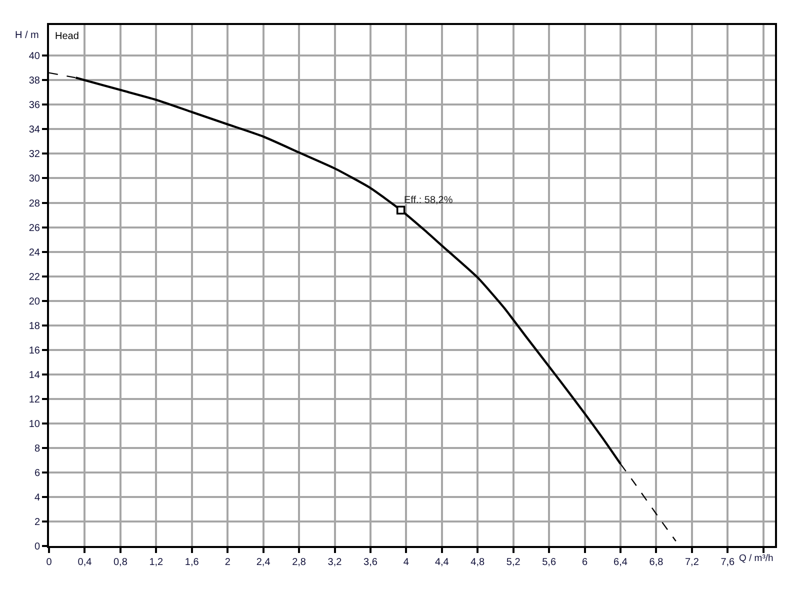 The width and height of the screenshot is (800, 600). Describe the element at coordinates (37, 448) in the screenshot. I see `y-tick-label: 8` at that location.